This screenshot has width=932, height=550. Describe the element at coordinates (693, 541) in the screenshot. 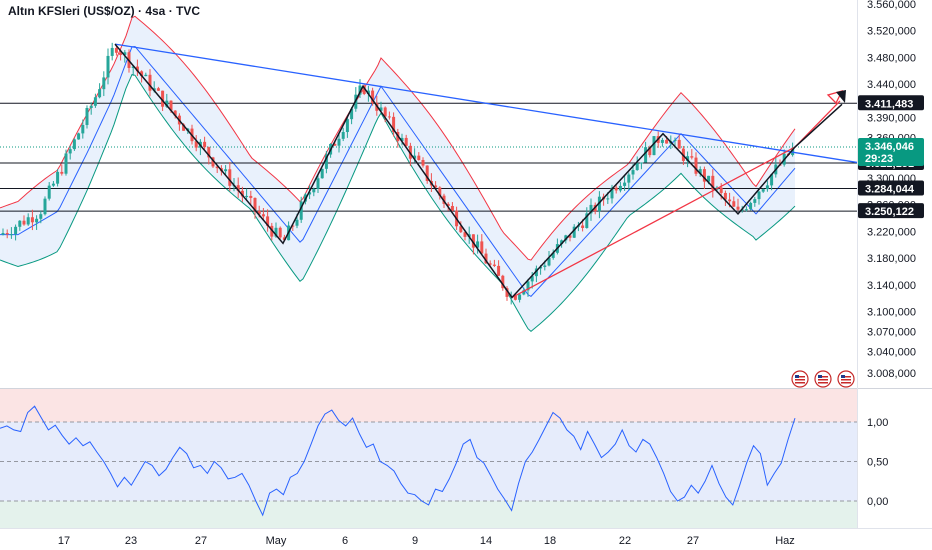

I see `time-tick-label: 27` at that location.